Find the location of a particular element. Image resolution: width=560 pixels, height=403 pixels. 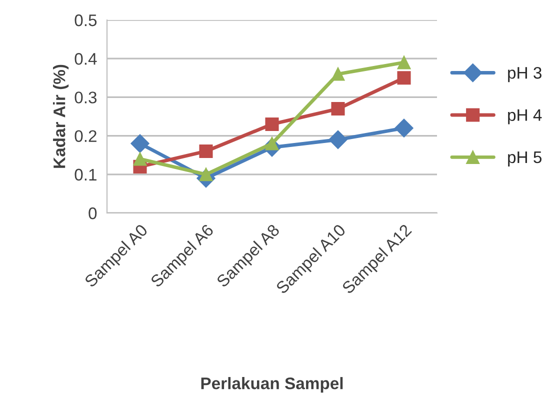

y-tick-label: 0.5 is located at coordinates (85, 20).